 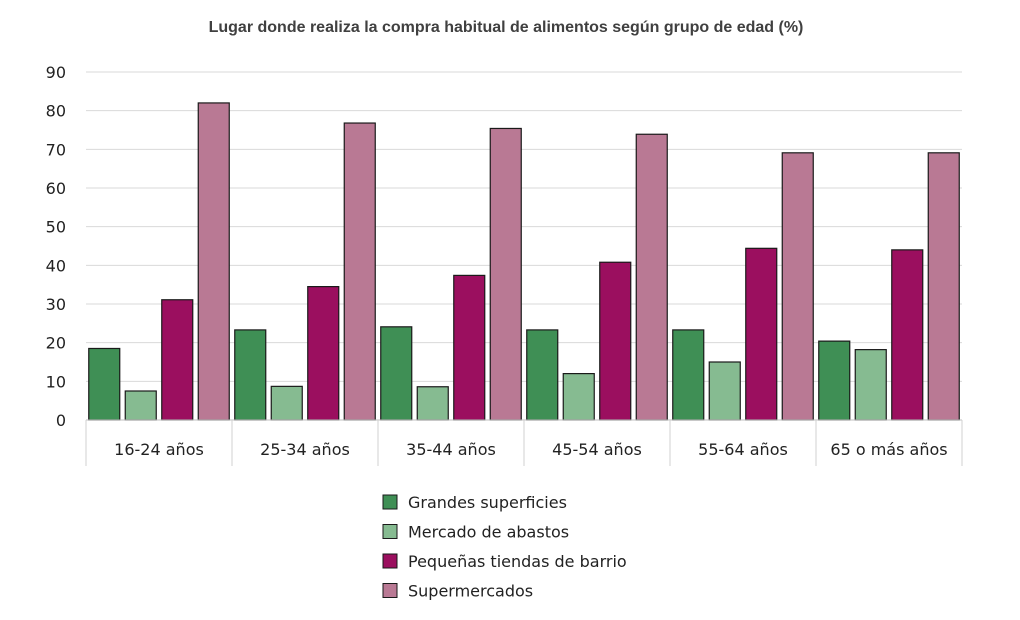 What do you see at coordinates (159, 449) in the screenshot?
I see `x-category-label: 16-24 años` at bounding box center [159, 449].